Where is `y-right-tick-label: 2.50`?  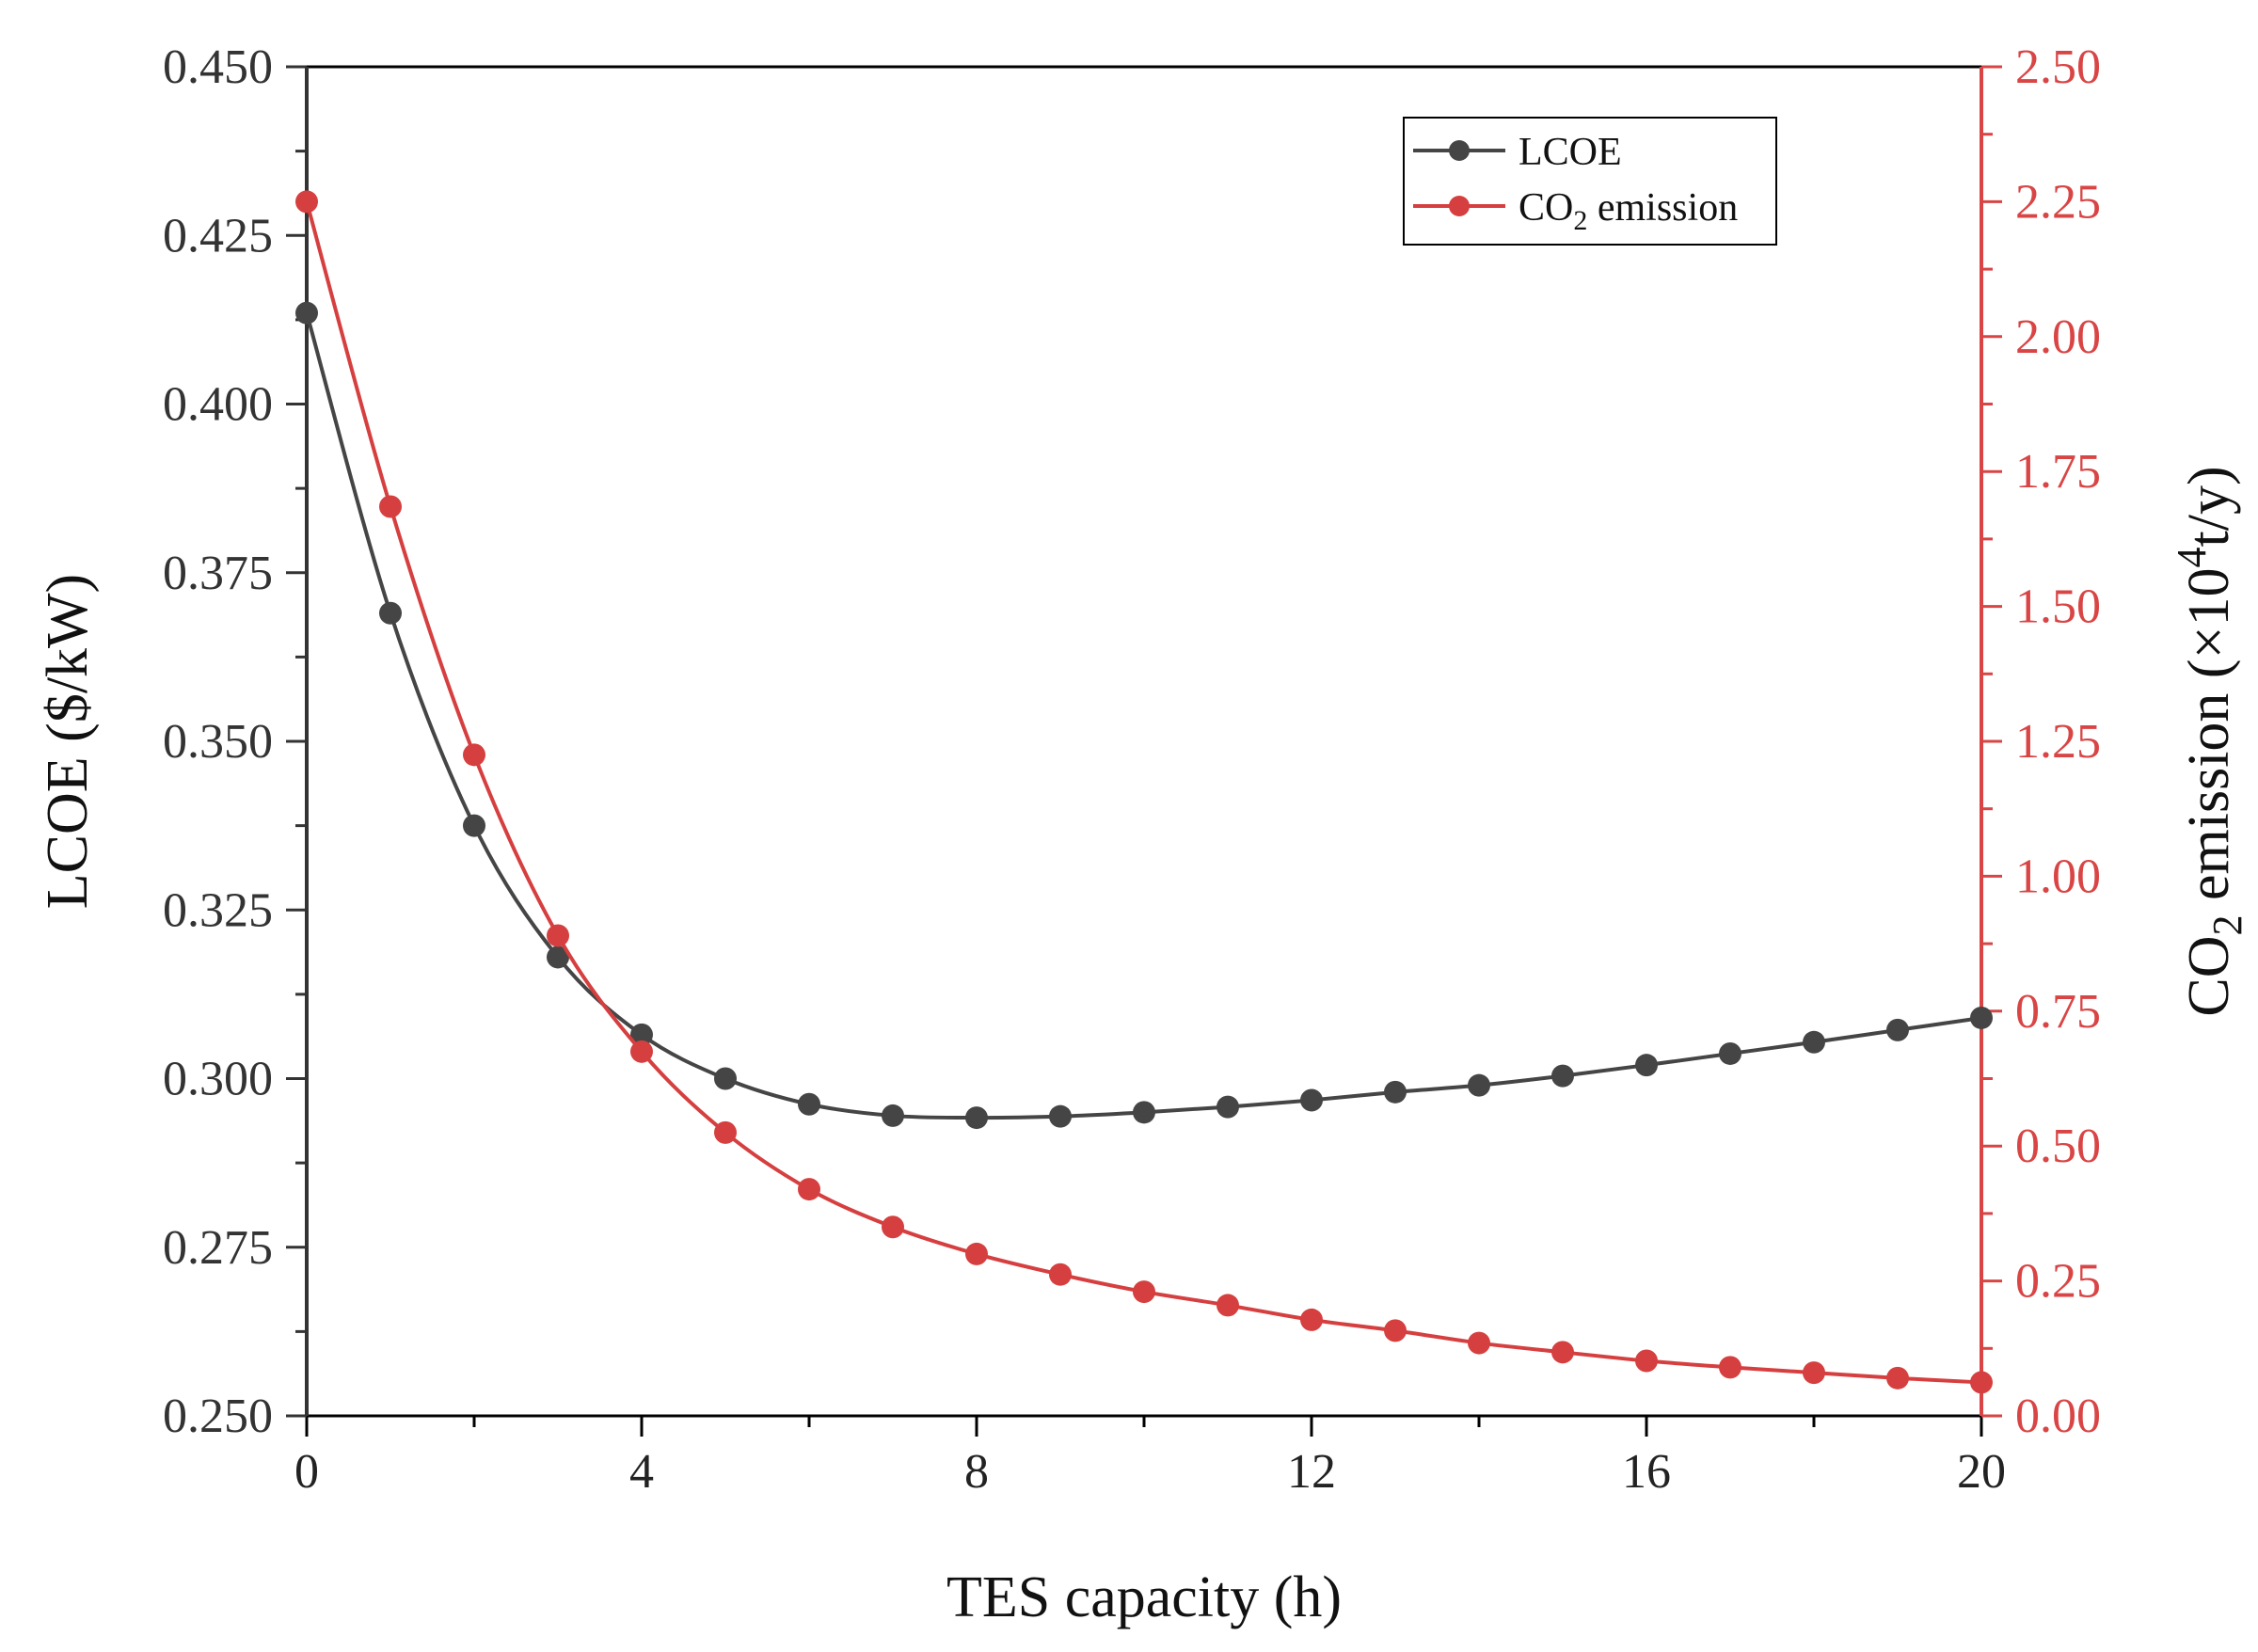 y-right-tick-label: 2.50 is located at coordinates (2058, 67).